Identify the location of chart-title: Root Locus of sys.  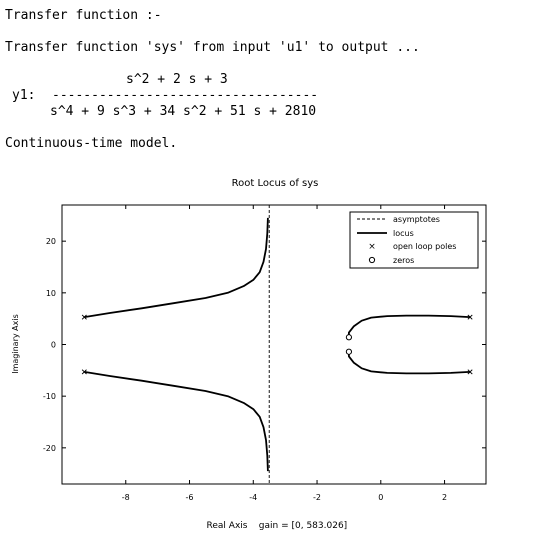
(275, 183).